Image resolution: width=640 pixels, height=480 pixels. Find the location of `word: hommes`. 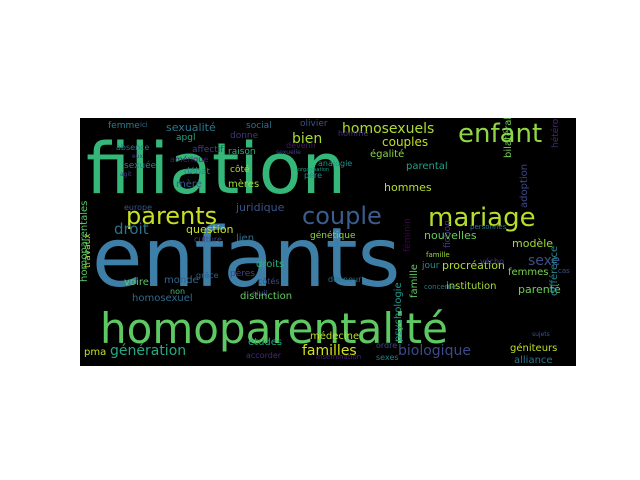

word: hommes is located at coordinates (408, 187).